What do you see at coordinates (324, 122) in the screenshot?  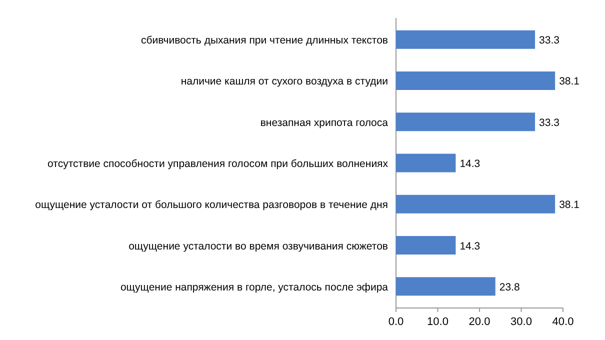 I see `y-tick-label: внезапная хрипота голоса` at bounding box center [324, 122].